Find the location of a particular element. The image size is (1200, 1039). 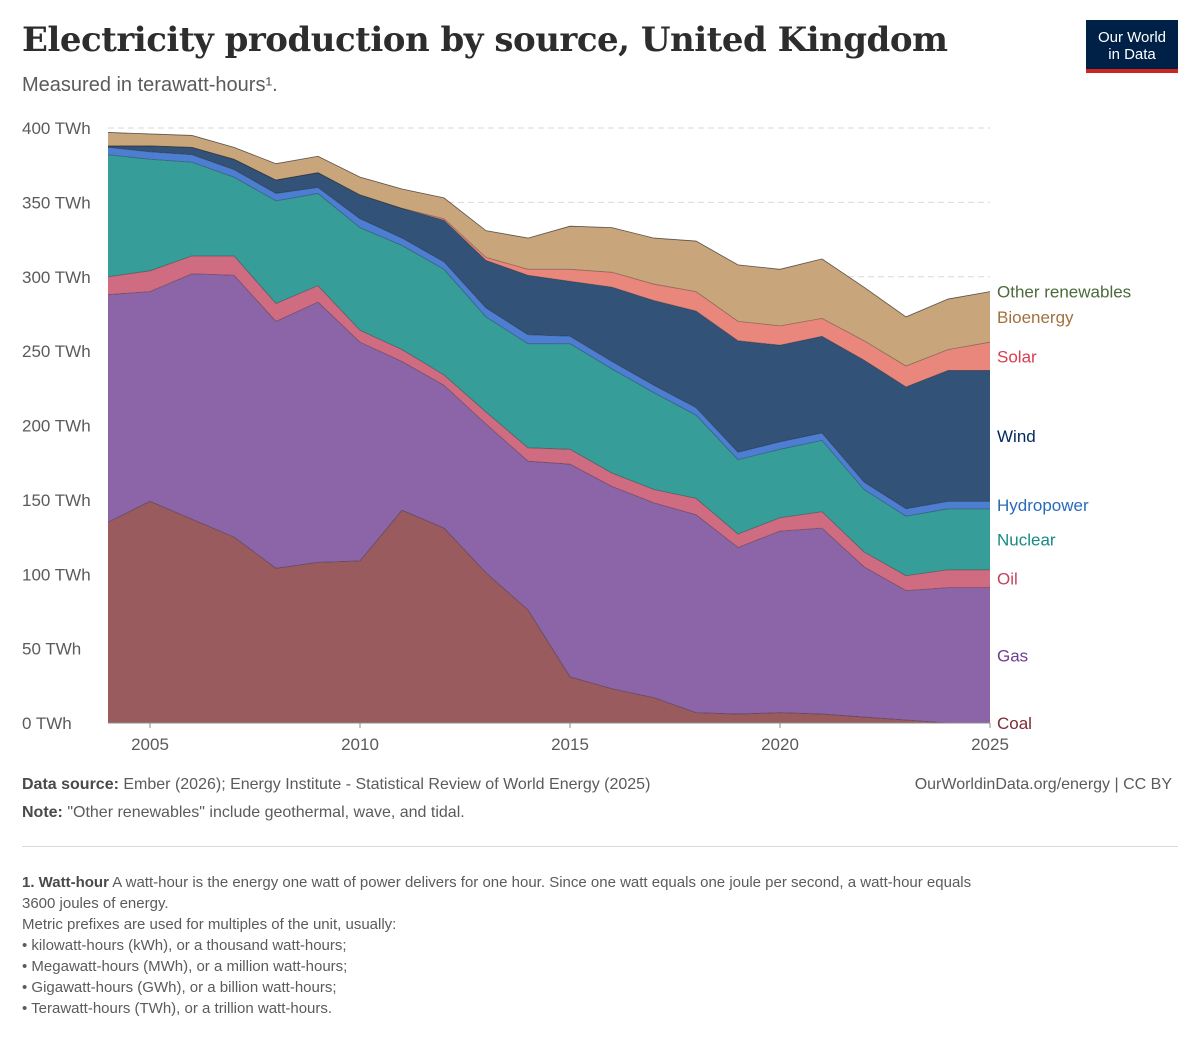

footnote-definition-cont: 3600 joules of energy. is located at coordinates (95, 903).